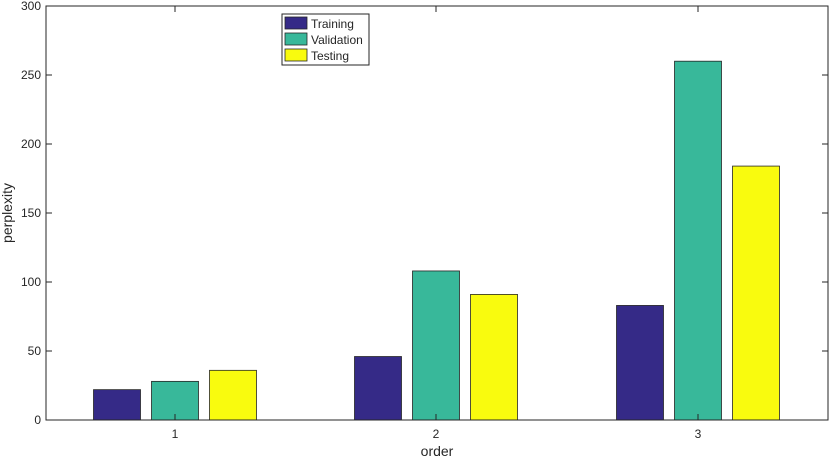 The image size is (830, 457). What do you see at coordinates (296, 39) in the screenshot?
I see `legend-swatch-validation` at bounding box center [296, 39].